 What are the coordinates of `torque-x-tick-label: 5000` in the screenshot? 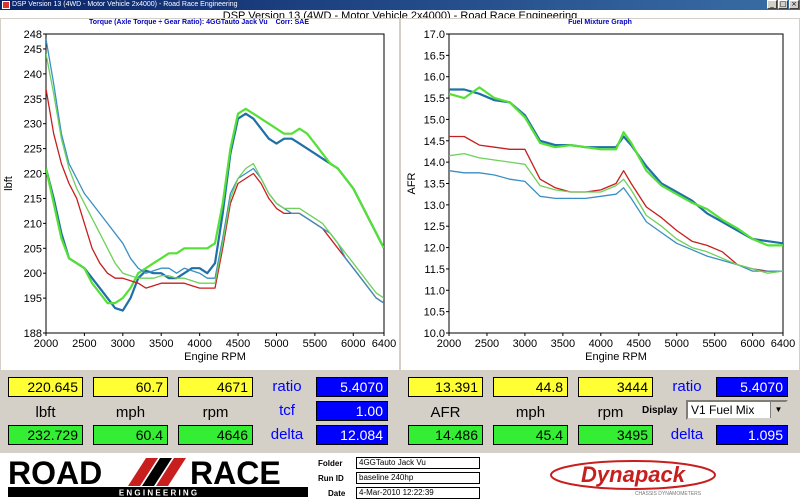 It's located at (276, 344).